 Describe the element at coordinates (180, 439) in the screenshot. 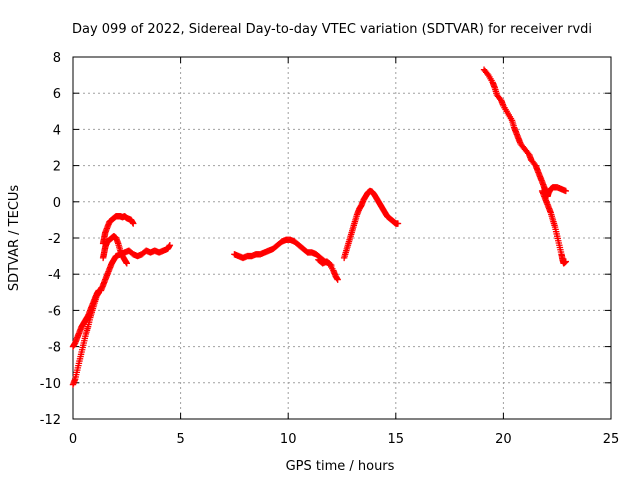

I see `x-tick-label: 5` at that location.